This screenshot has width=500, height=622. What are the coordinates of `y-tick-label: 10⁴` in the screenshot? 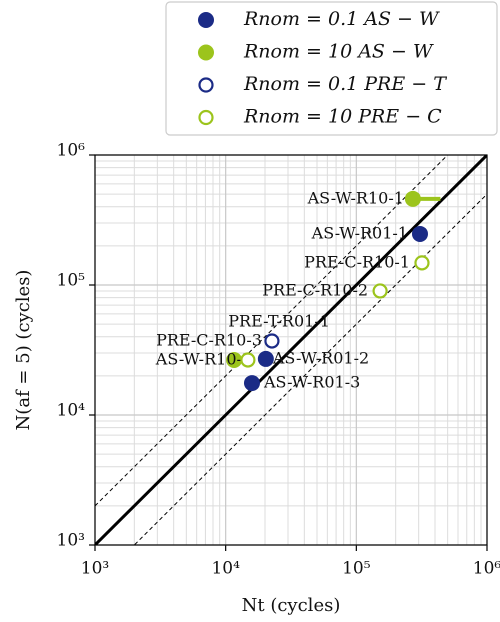 It's located at (71, 411).